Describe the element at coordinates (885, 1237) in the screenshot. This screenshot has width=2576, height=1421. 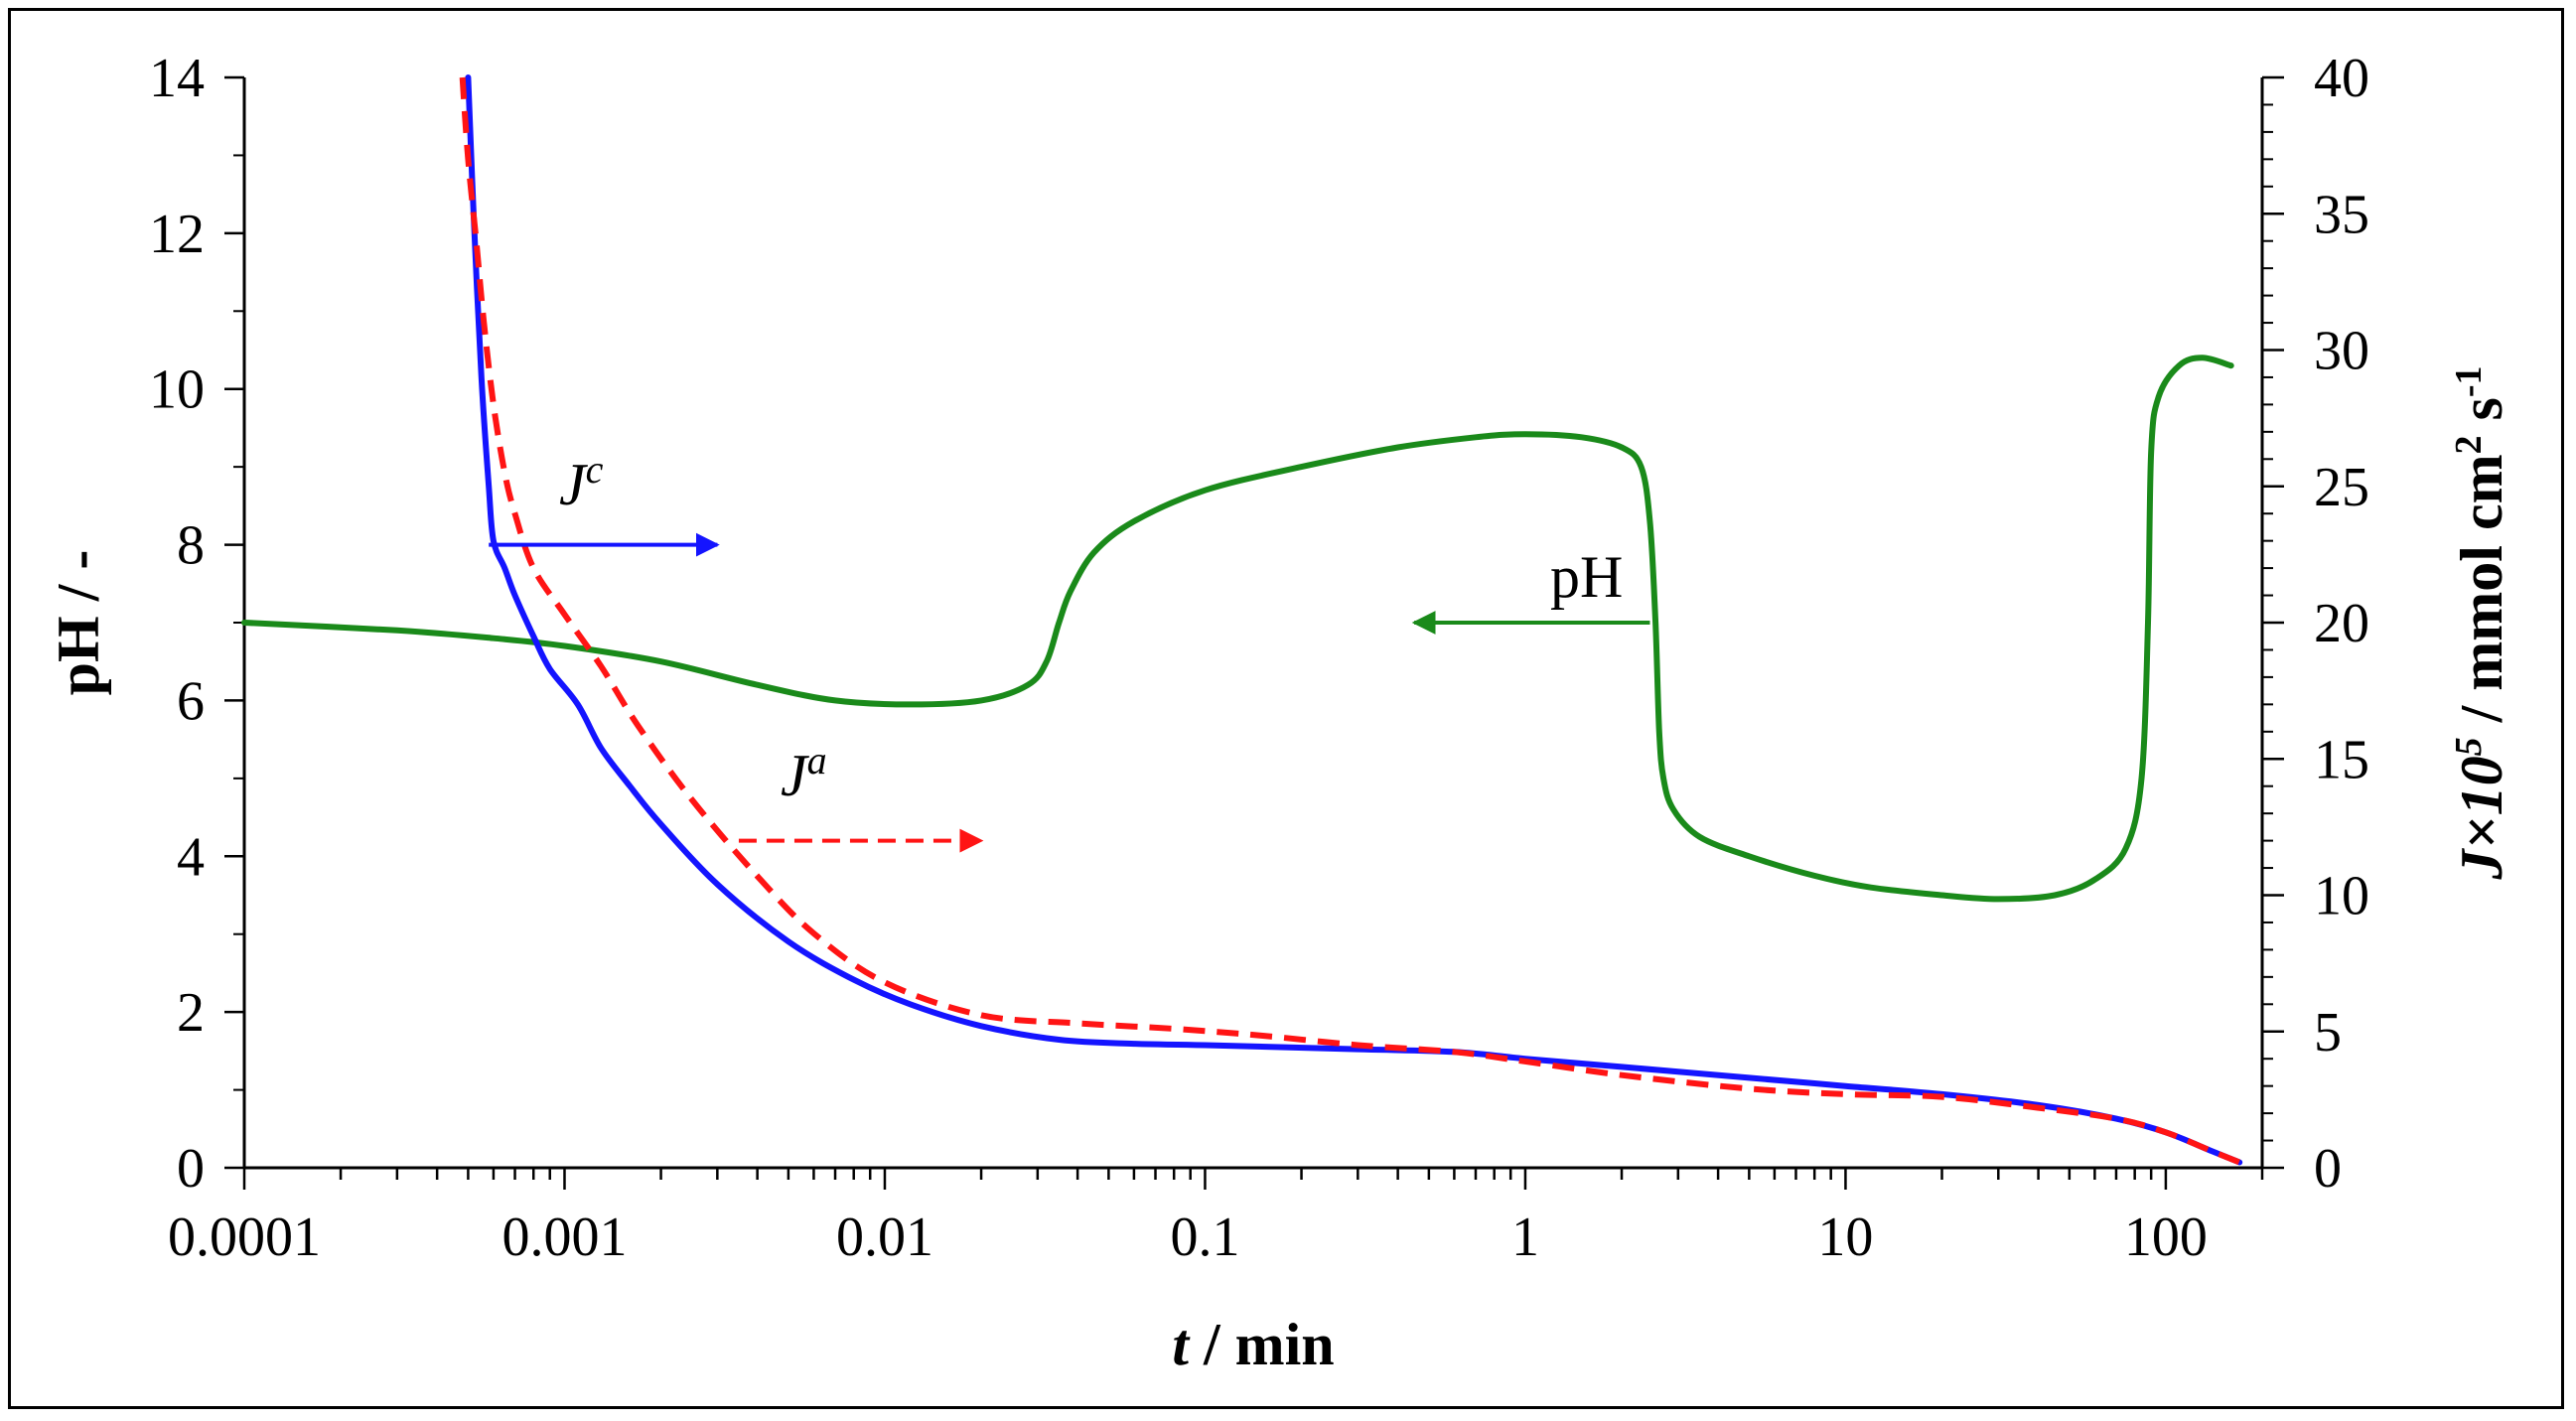
I see `x-tick-label: 0.01` at that location.